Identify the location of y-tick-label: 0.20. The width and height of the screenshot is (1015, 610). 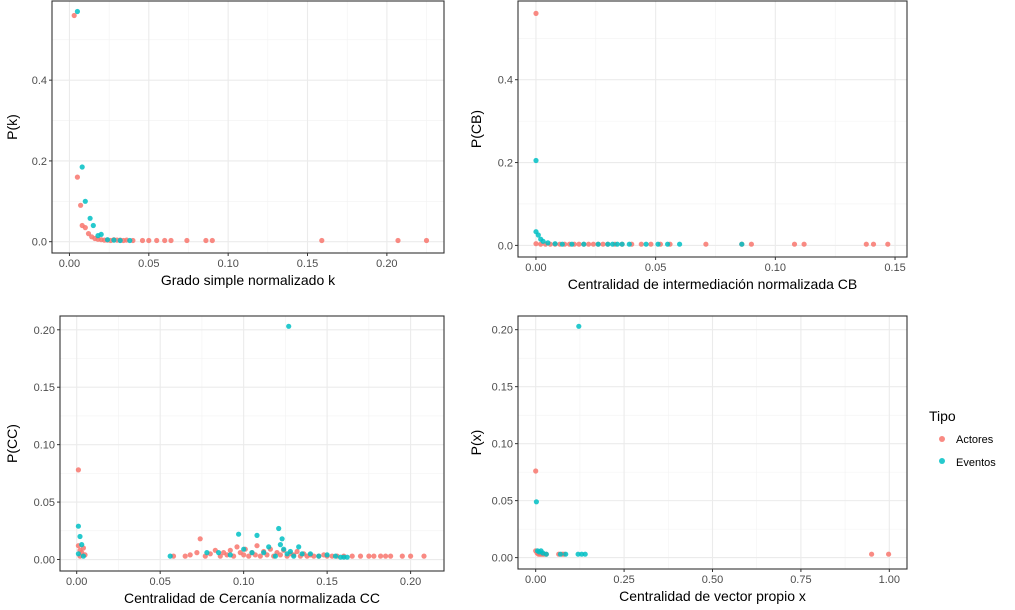
(44, 331).